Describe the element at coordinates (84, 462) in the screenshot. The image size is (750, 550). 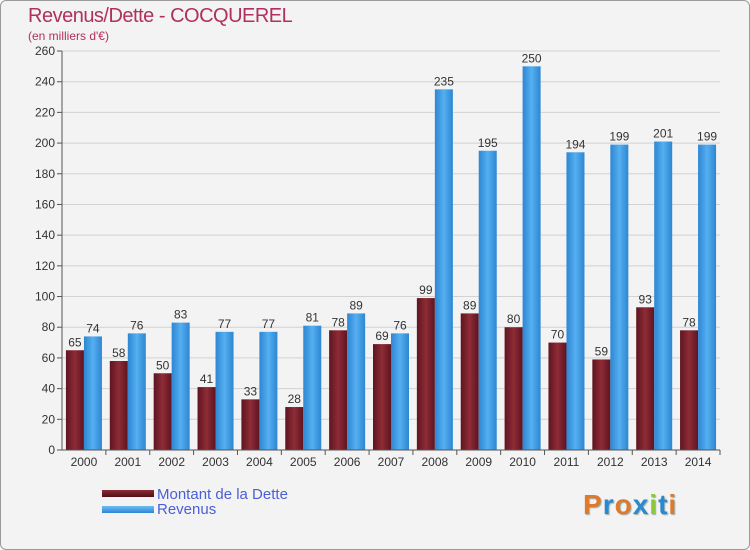
I see `x-tick-label: 2000` at that location.